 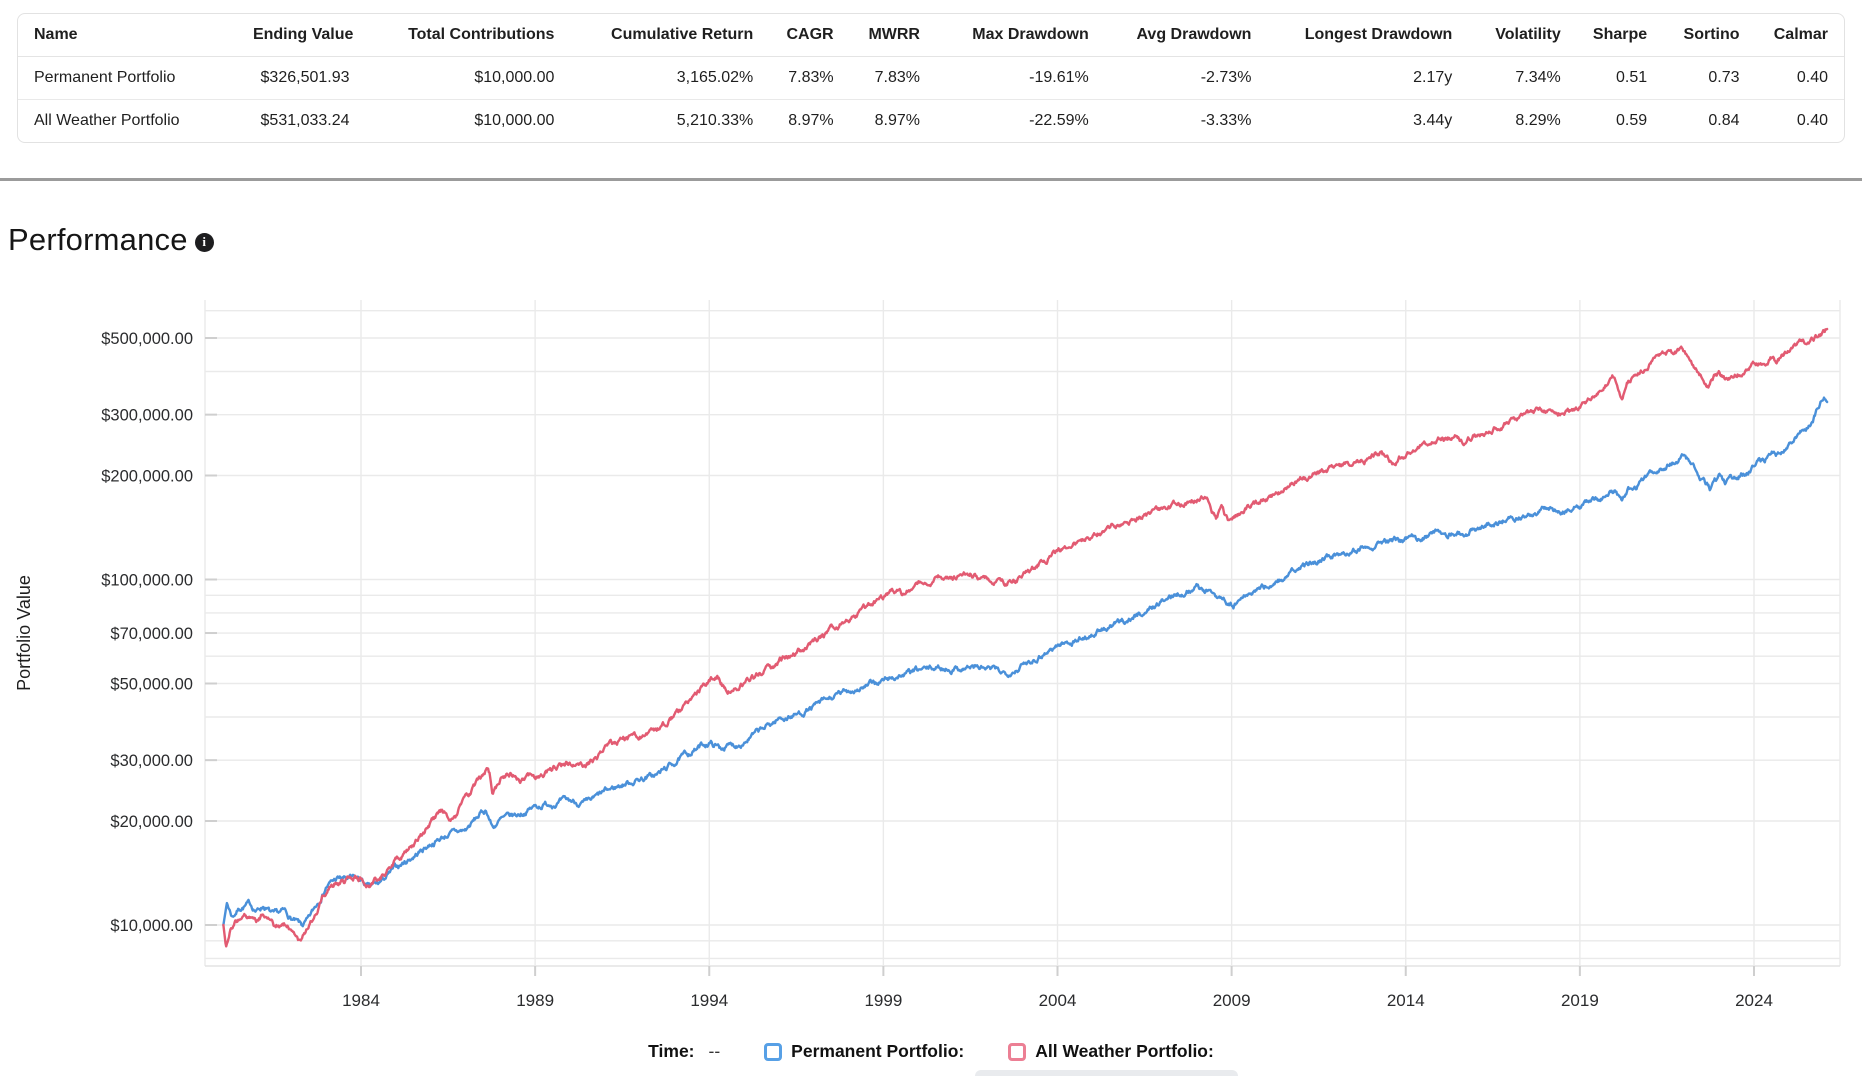 What do you see at coordinates (1433, 120) in the screenshot?
I see `stat-cell: 3.44y` at bounding box center [1433, 120].